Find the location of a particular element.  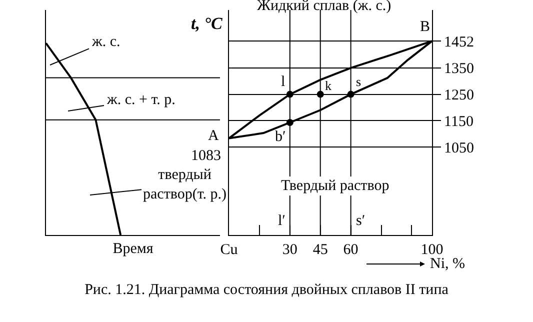

annotation: B is located at coordinates (425, 27).